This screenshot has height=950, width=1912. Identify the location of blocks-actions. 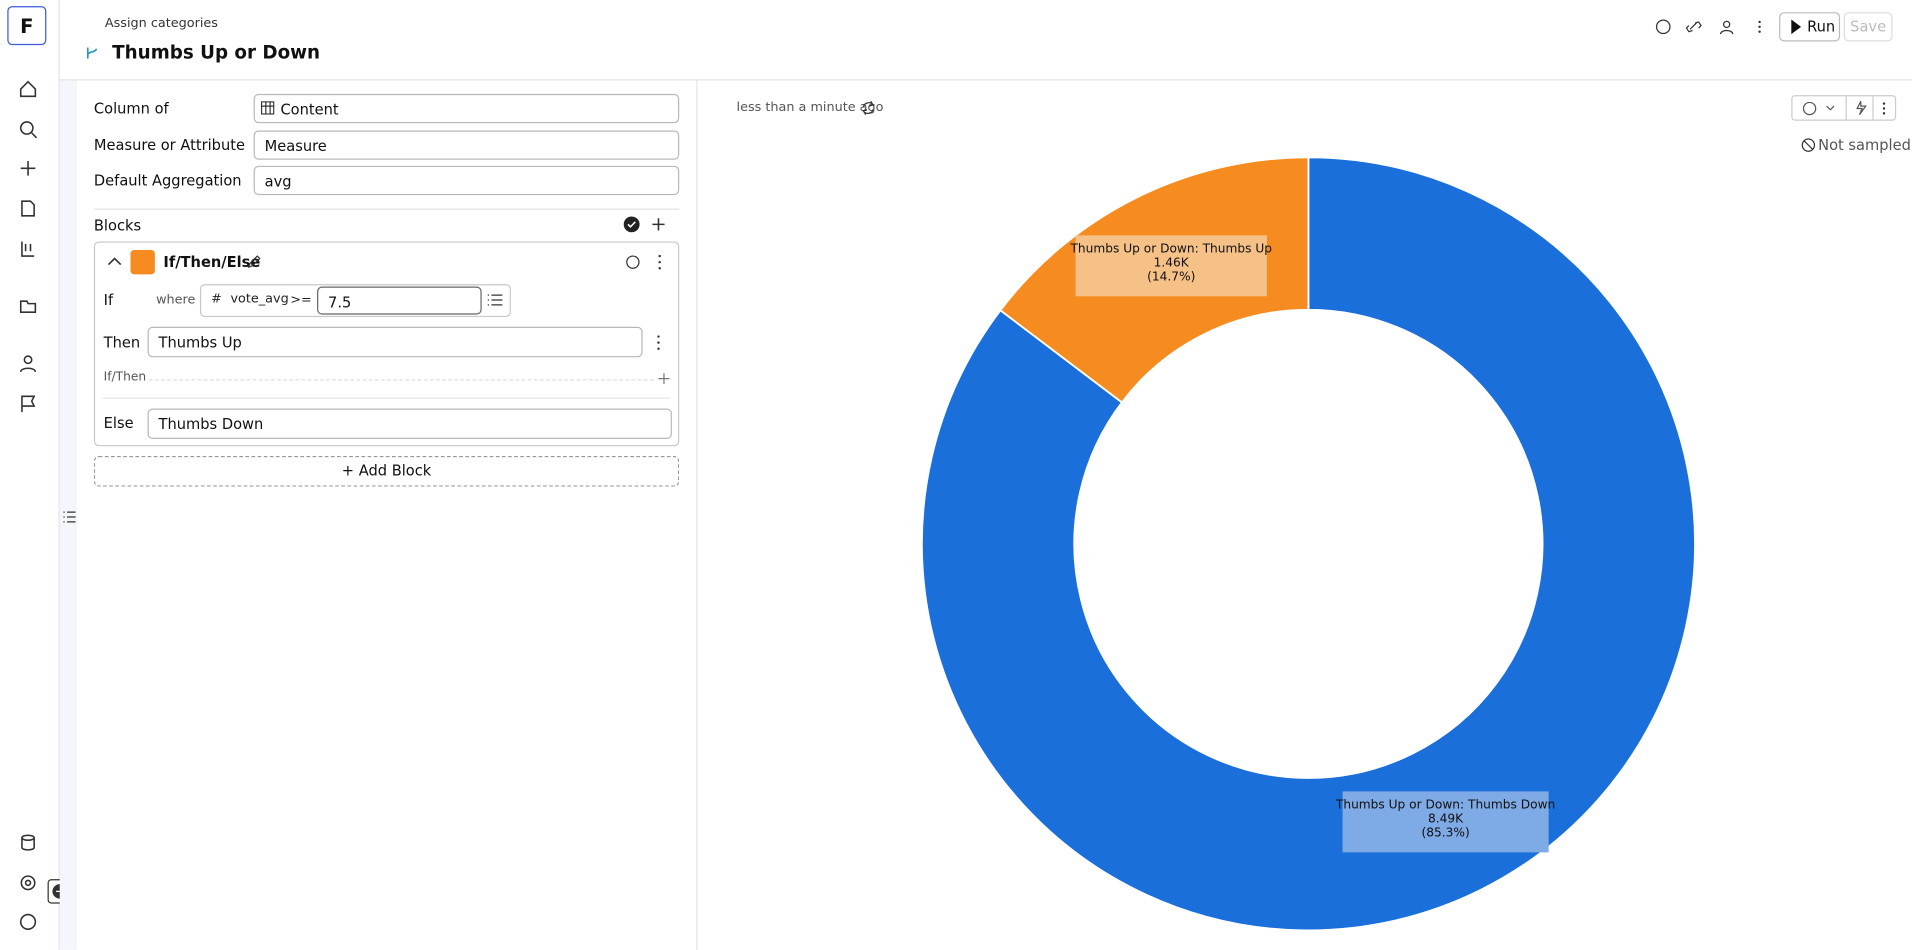
(647, 224).